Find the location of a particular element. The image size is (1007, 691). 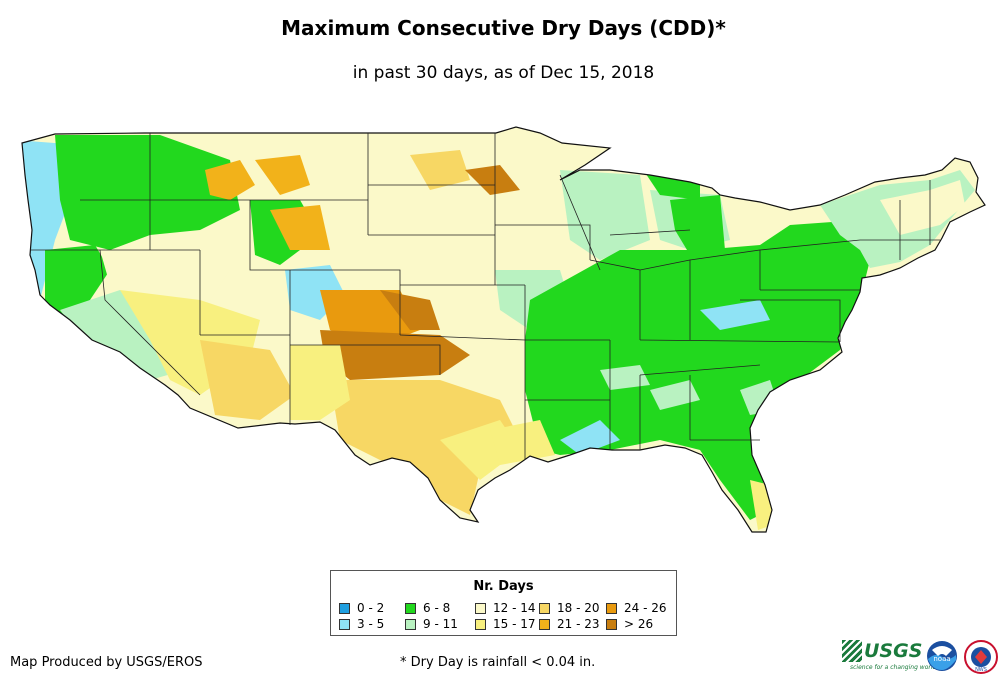

map-title: Maximum Consecutive Dry Days (CDD)* is located at coordinates (503, 28).